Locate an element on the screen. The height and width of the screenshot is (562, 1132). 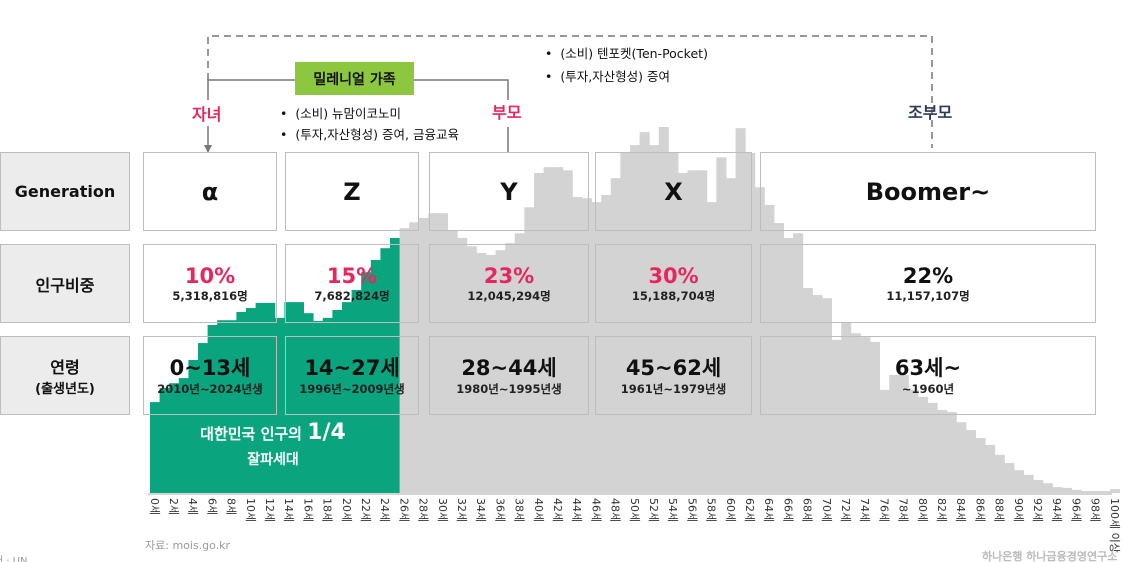
population-count: 12,045,294명 is located at coordinates (509, 295).